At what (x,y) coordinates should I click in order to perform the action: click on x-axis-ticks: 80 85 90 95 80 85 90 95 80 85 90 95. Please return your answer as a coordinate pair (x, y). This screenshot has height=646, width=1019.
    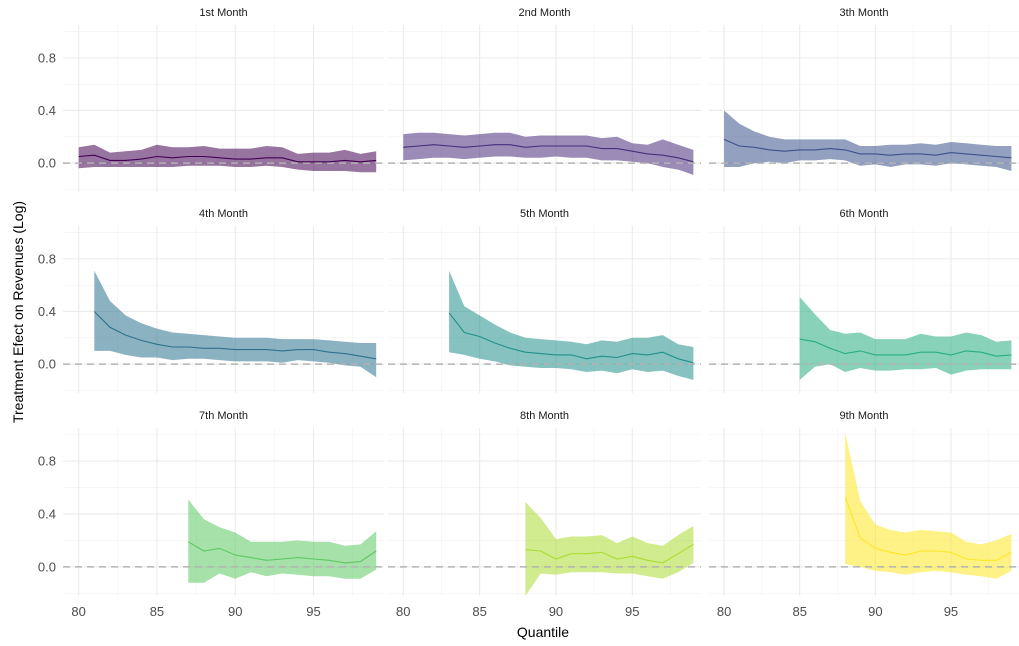
    Looking at the image, I should click on (514, 611).